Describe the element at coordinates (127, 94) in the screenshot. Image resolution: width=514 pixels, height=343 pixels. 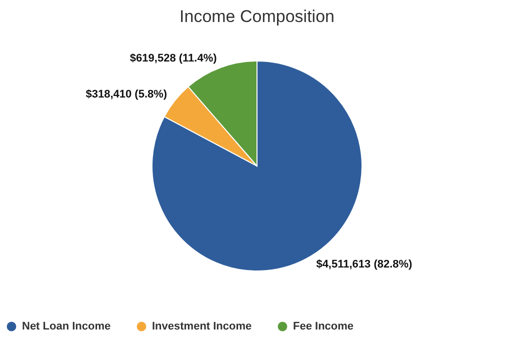
I see `data-label: $318,410 (5.8%)` at that location.